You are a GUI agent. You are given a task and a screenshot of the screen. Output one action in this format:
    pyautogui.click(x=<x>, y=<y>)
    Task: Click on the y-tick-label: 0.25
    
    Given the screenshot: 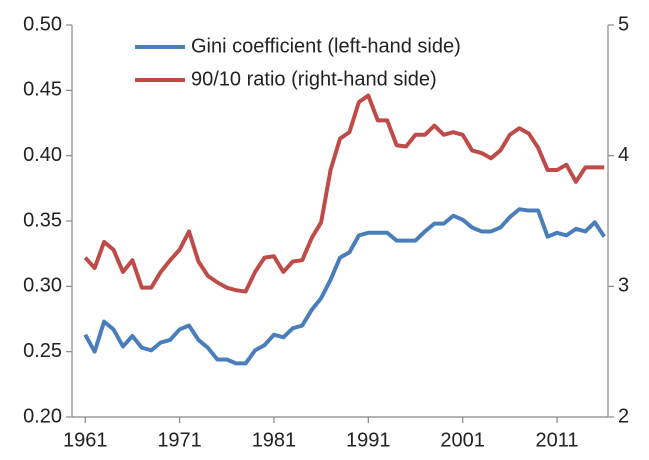 What is the action you would take?
    pyautogui.click(x=42, y=351)
    